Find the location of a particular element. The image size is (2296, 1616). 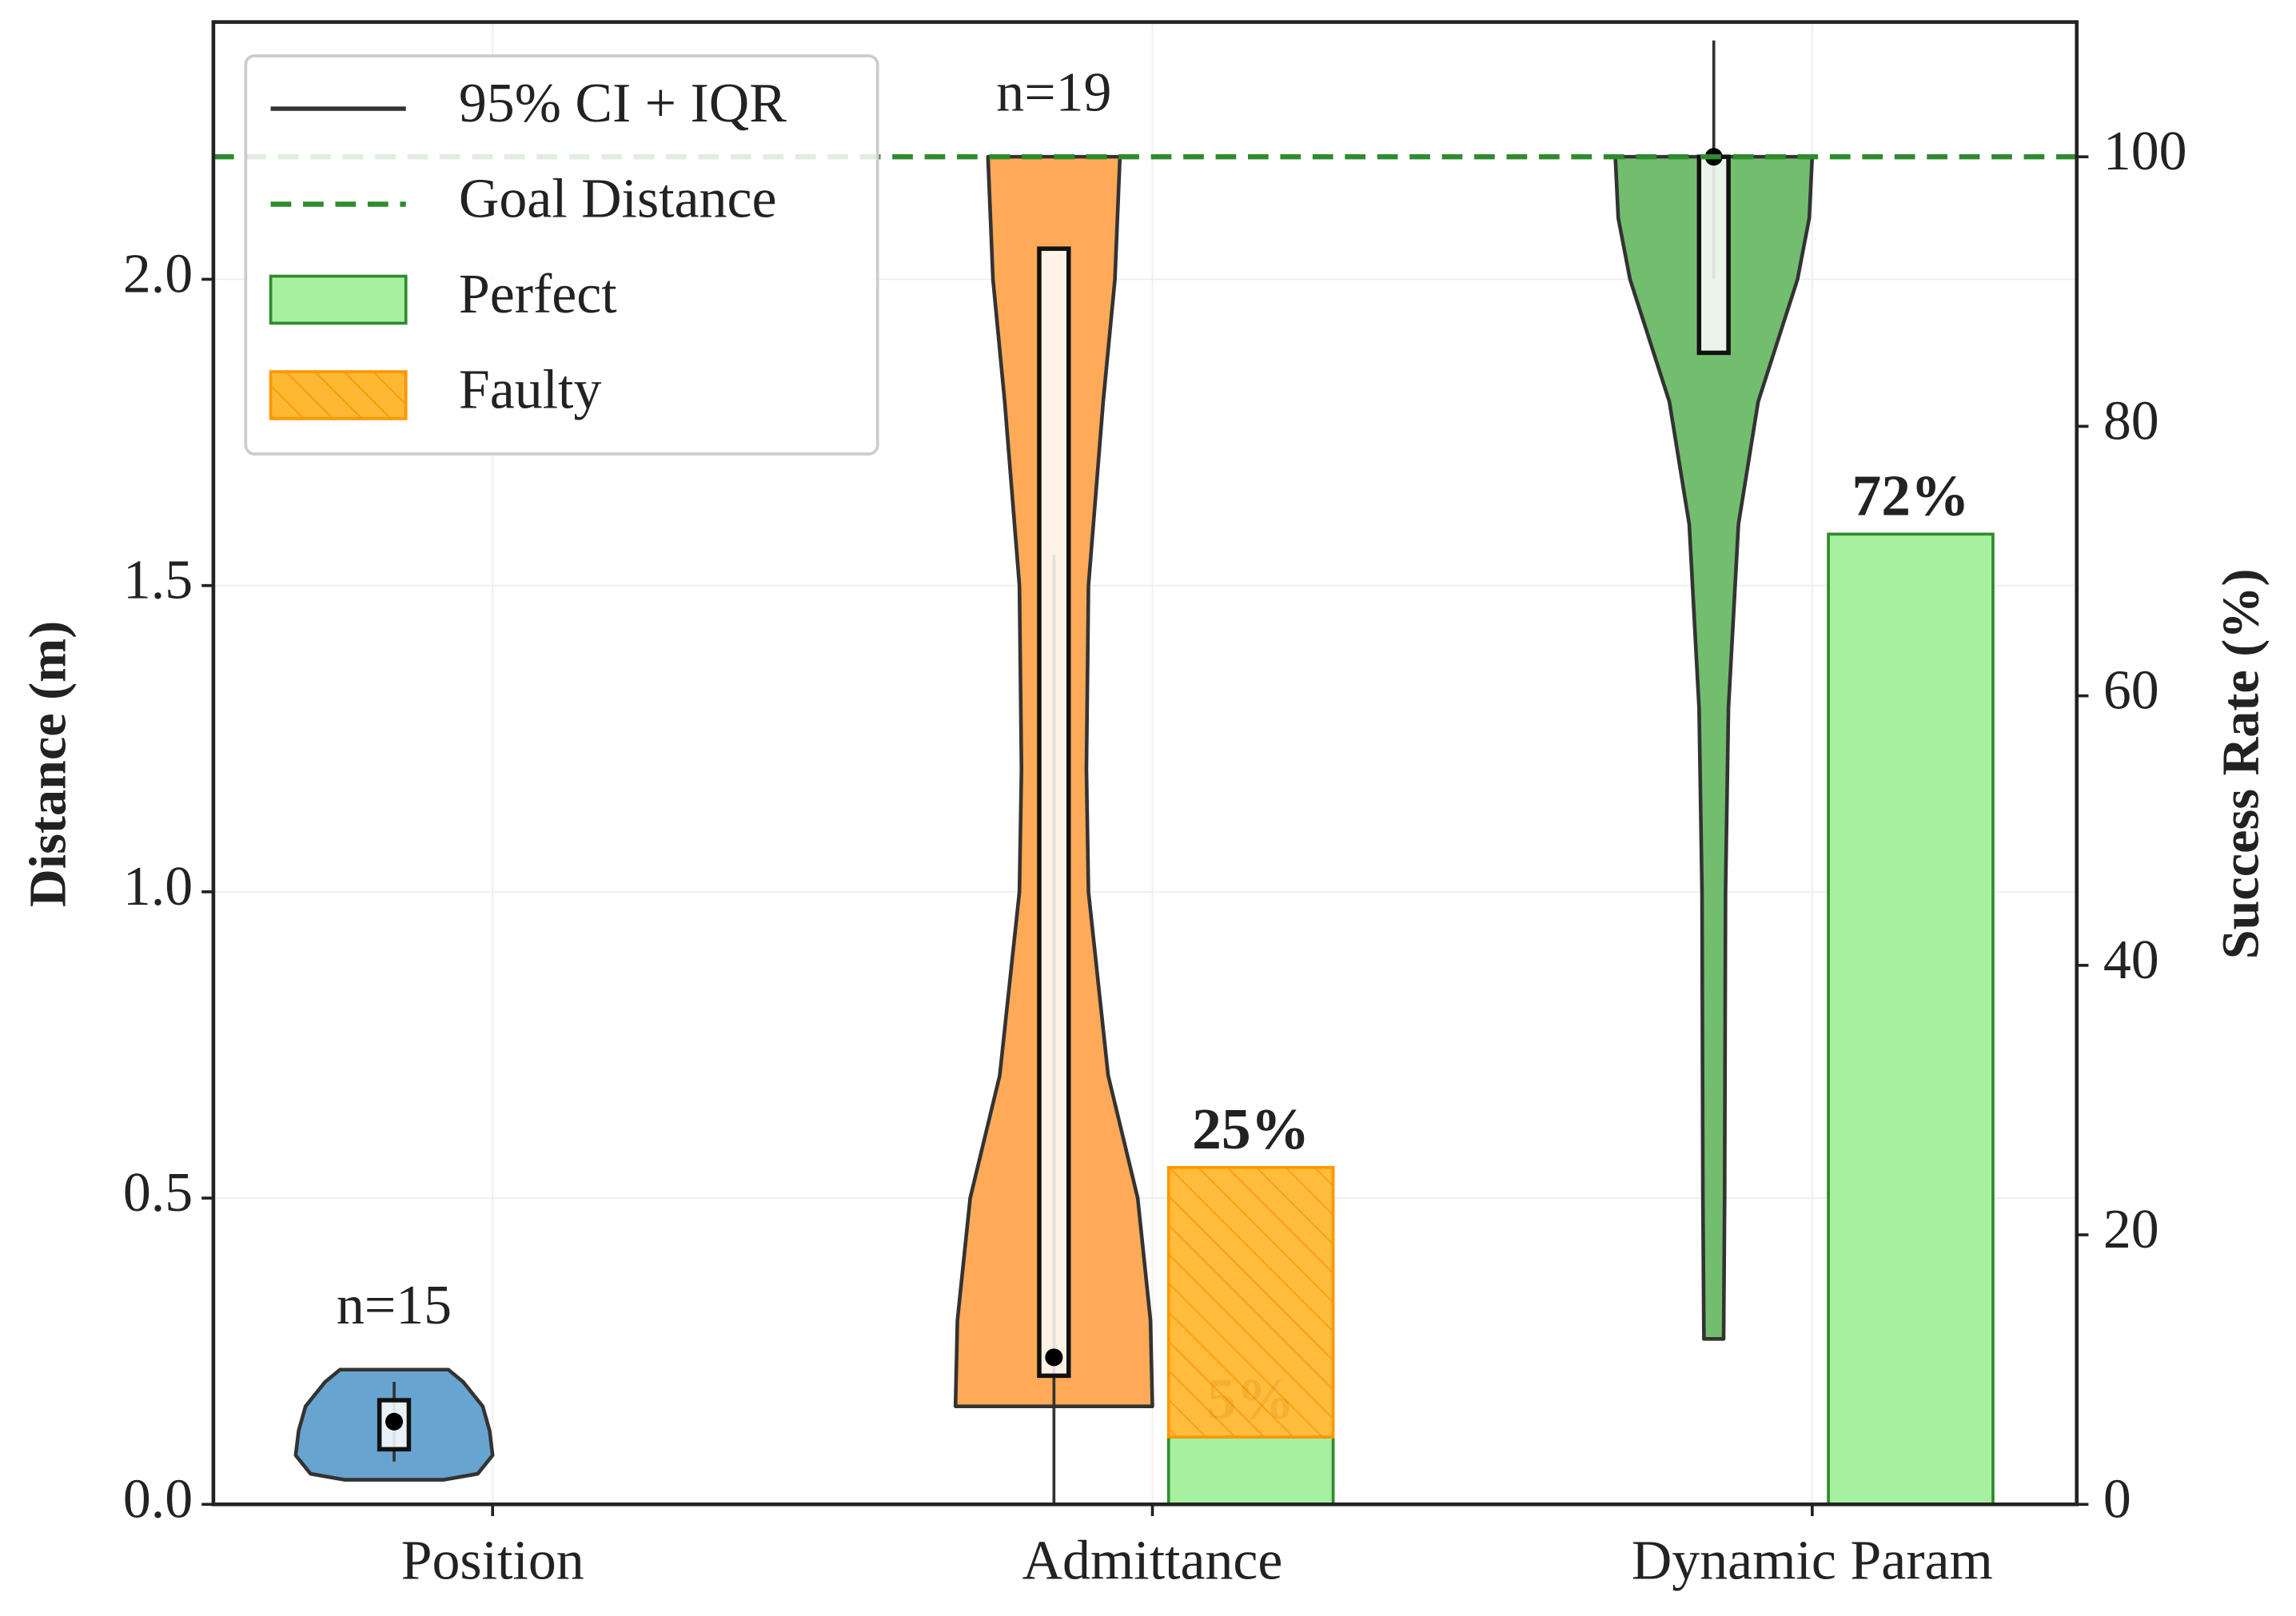

n-label: n=15 is located at coordinates (394, 1305).